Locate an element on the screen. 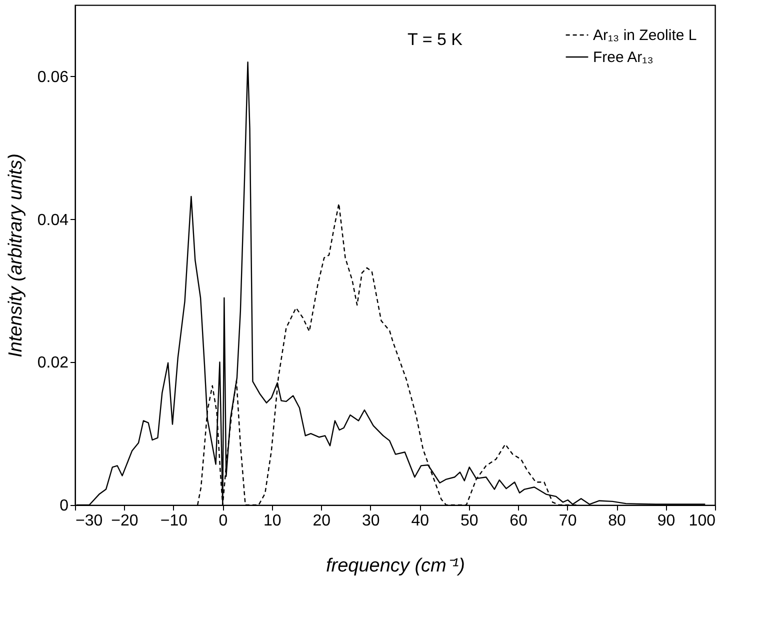 The width and height of the screenshot is (765, 619). x-tick-label: 60 is located at coordinates (519, 521).